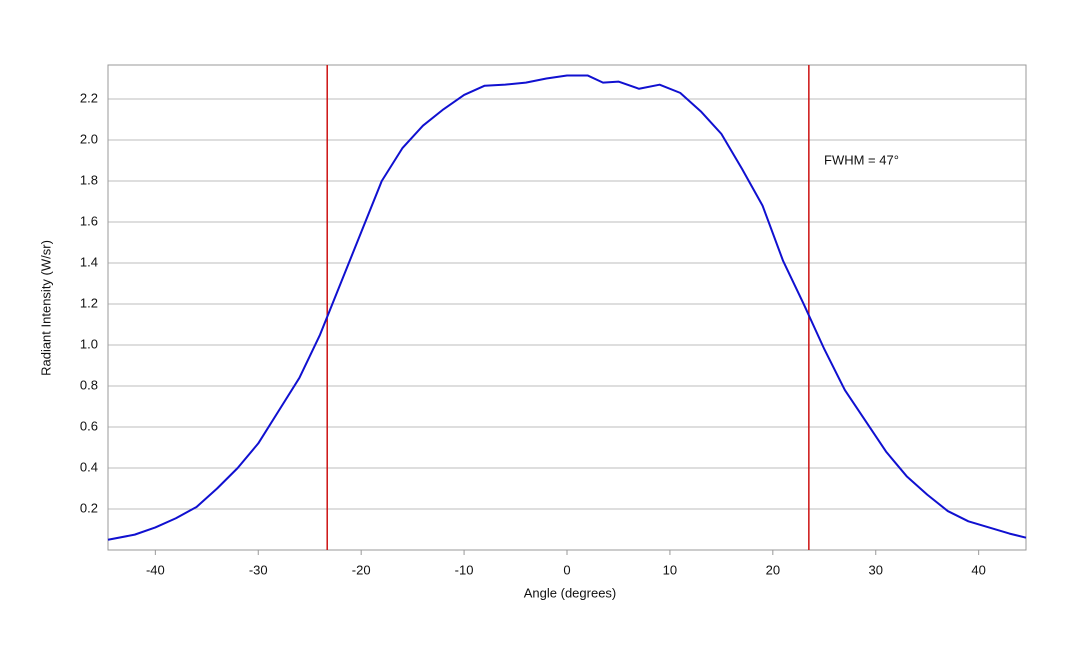 The height and width of the screenshot is (648, 1080). Describe the element at coordinates (45, 308) in the screenshot. I see `y-axis-label: Radiant Intensity (W/sr)` at that location.